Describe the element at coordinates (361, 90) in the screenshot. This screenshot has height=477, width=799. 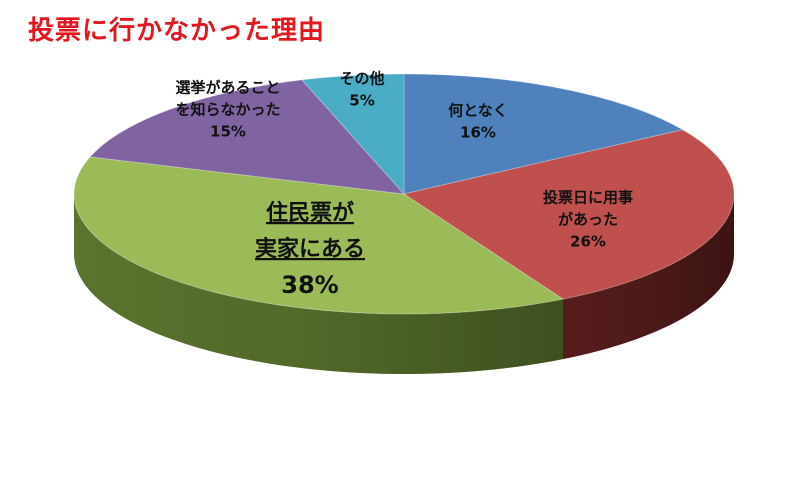
I see `slice-sonota-label: その他 5%` at that location.